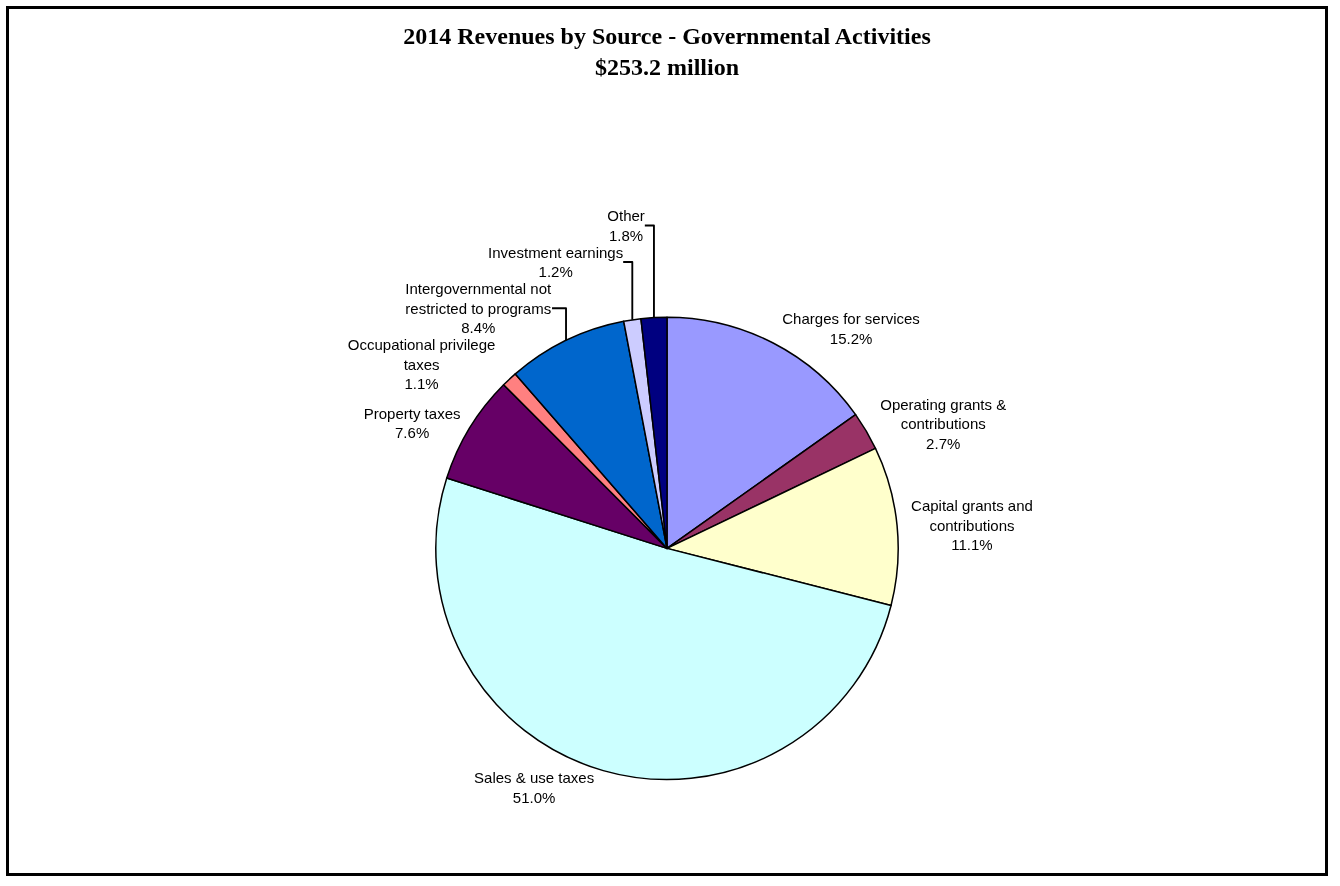 Image resolution: width=1340 pixels, height=886 pixels. I want to click on data-label: 1.1%, so click(421, 384).